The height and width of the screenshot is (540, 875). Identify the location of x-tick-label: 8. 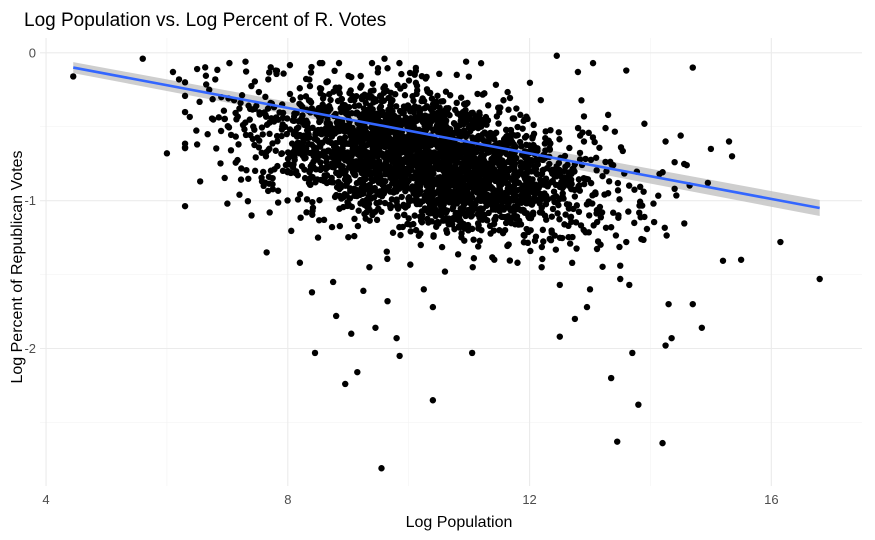
(287, 499).